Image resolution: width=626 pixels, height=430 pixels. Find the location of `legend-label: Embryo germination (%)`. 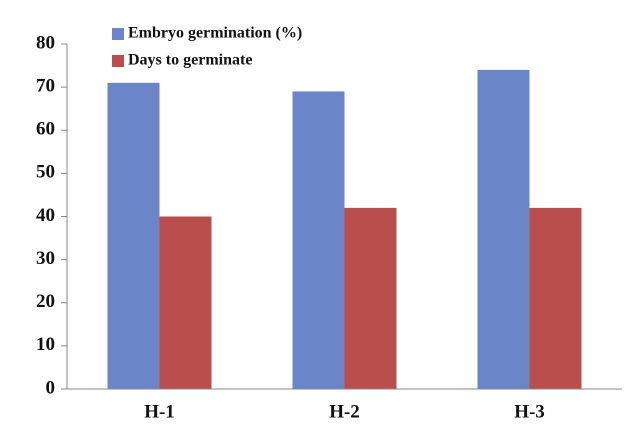

legend-label: Embryo germination (%) is located at coordinates (215, 33).